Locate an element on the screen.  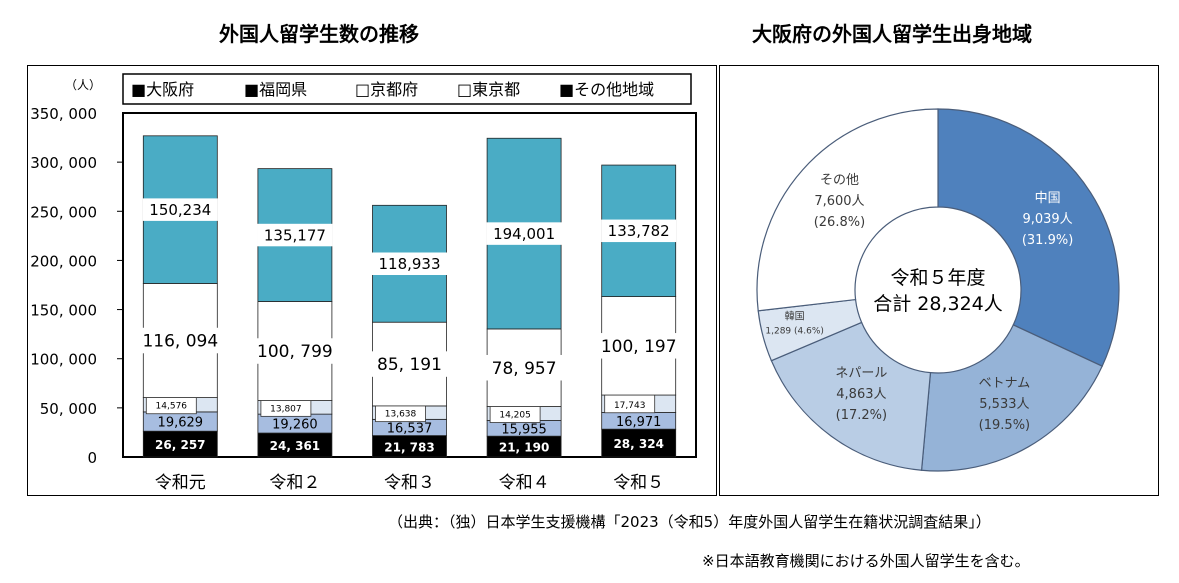
slice-label-percent: (17.2%) is located at coordinates (861, 415).